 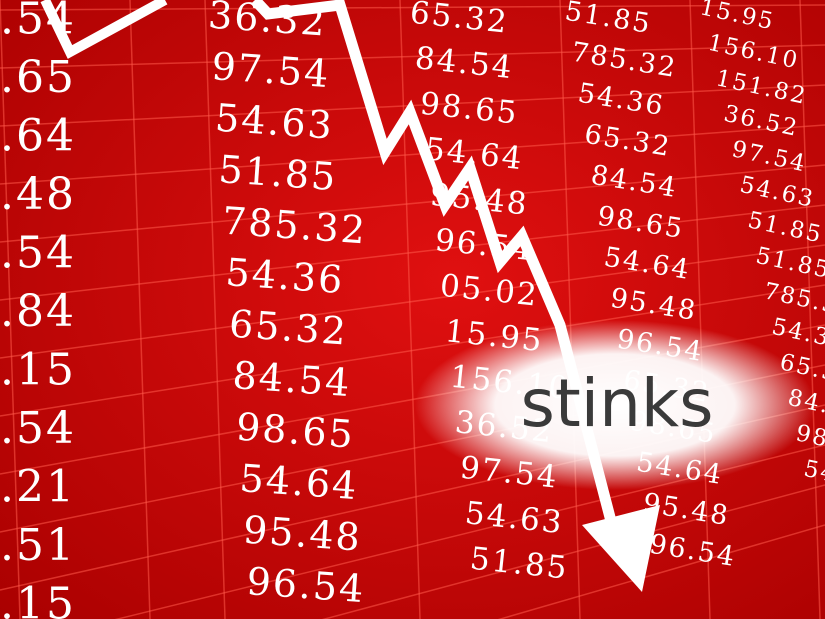 I want to click on board-number: 54.64, so click(x=299, y=482).